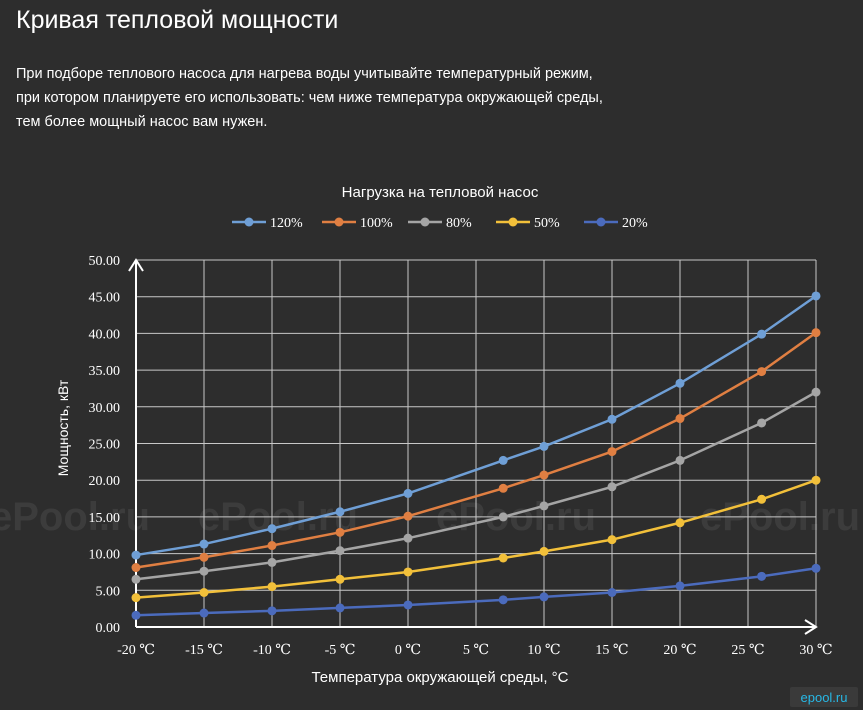  I want to click on legend-label: 120%, so click(286, 223).